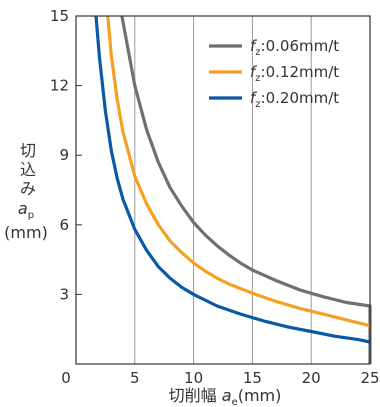  What do you see at coordinates (59, 86) in the screenshot?
I see `y-tick-label-12: 12` at bounding box center [59, 86].